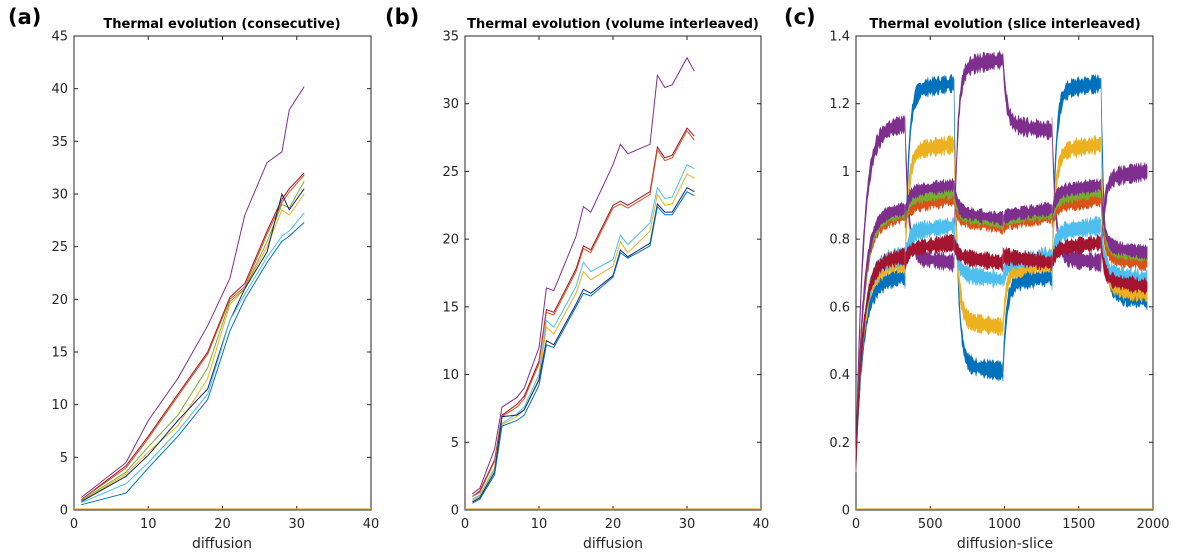 The image size is (1184, 559). Describe the element at coordinates (613, 24) in the screenshot. I see `chart-title-b: Thermal evolution (volume interleaved)` at that location.